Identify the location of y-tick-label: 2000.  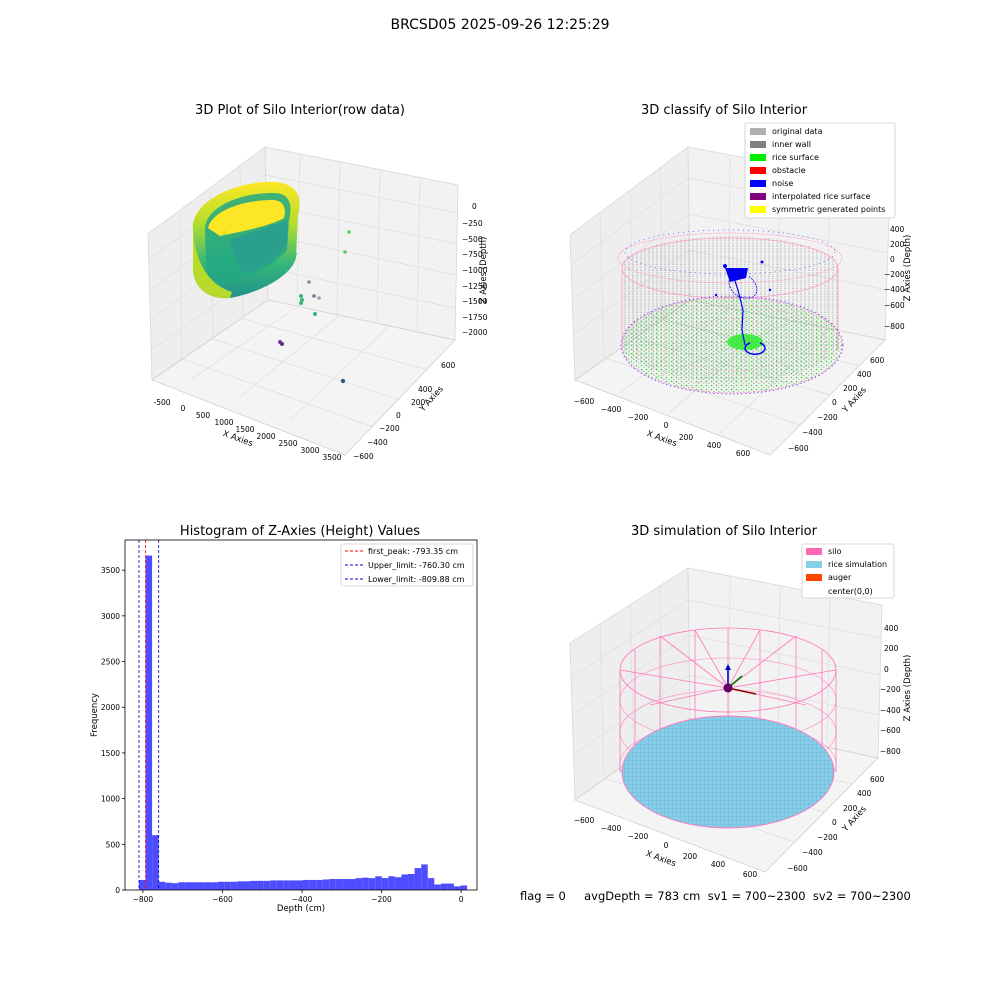
(110, 707).